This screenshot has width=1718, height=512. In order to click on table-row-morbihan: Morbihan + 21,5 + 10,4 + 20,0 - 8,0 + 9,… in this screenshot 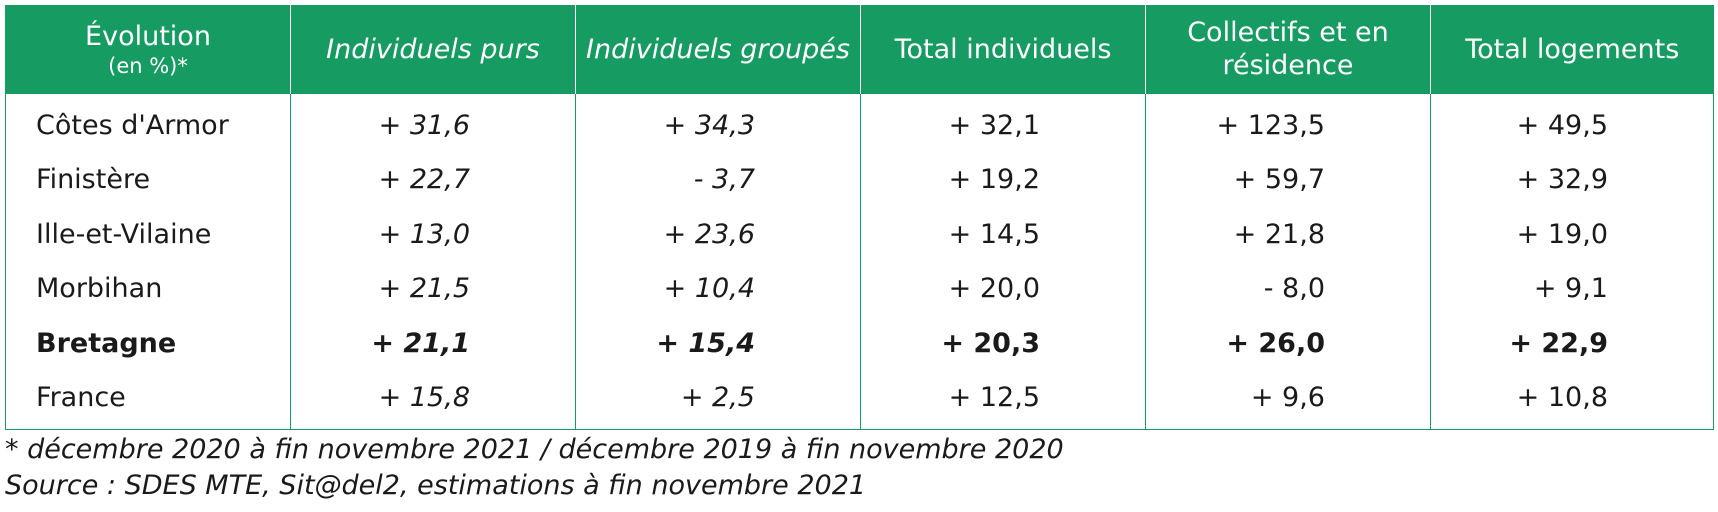, I will do `click(859, 288)`.